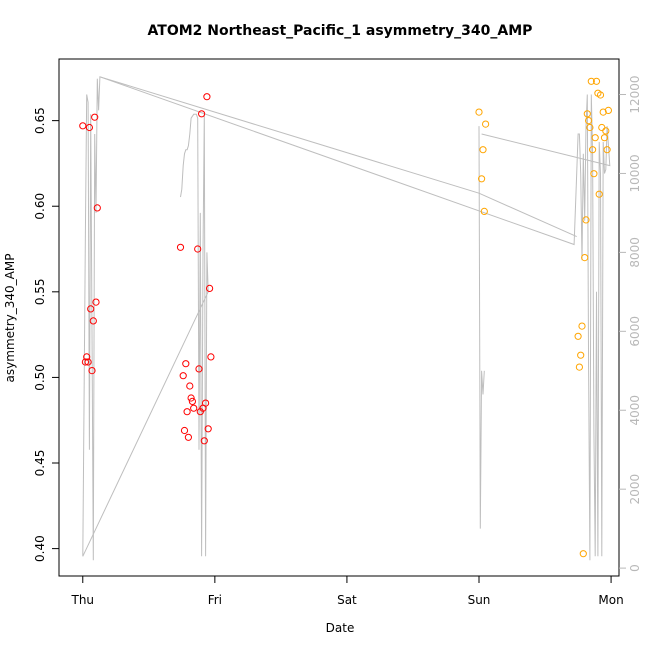 This screenshot has width=650, height=650. I want to click on y-axis-label: asymmetry_340_AMP, so click(10, 318).